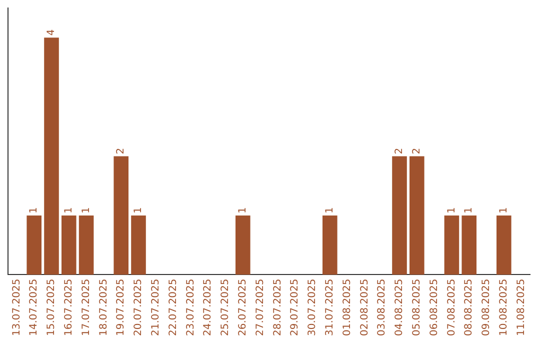  Describe the element at coordinates (104, 307) in the screenshot. I see `x-tick-label: 18.07.2025` at that location.